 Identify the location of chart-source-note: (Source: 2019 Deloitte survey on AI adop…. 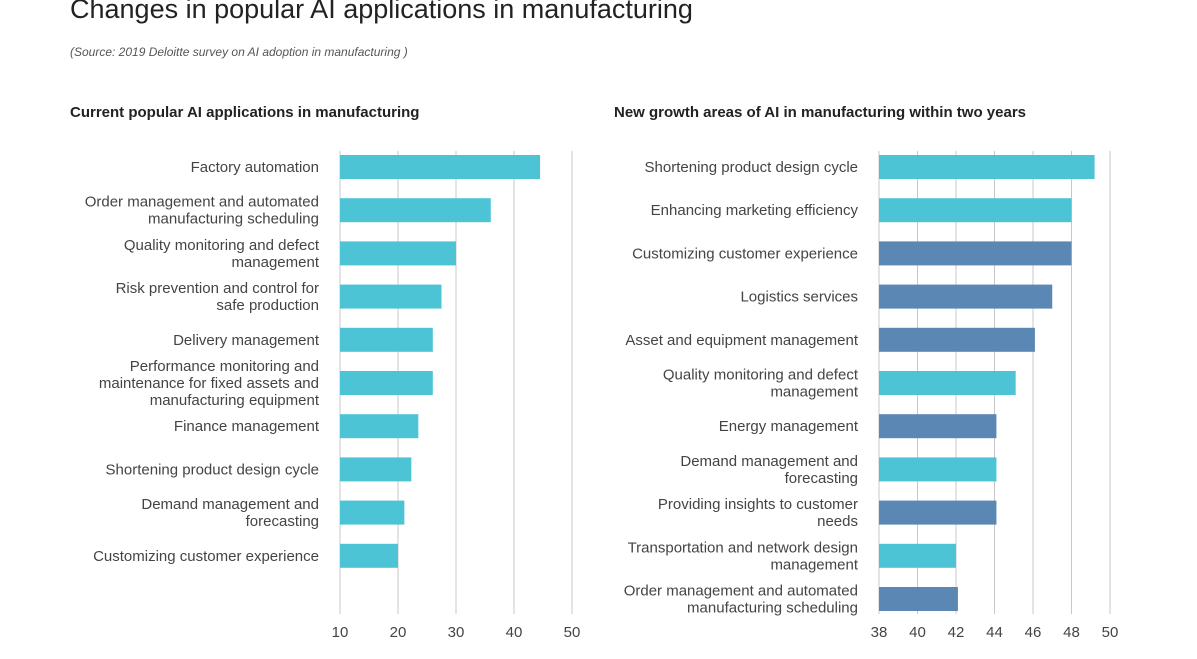
(239, 52).